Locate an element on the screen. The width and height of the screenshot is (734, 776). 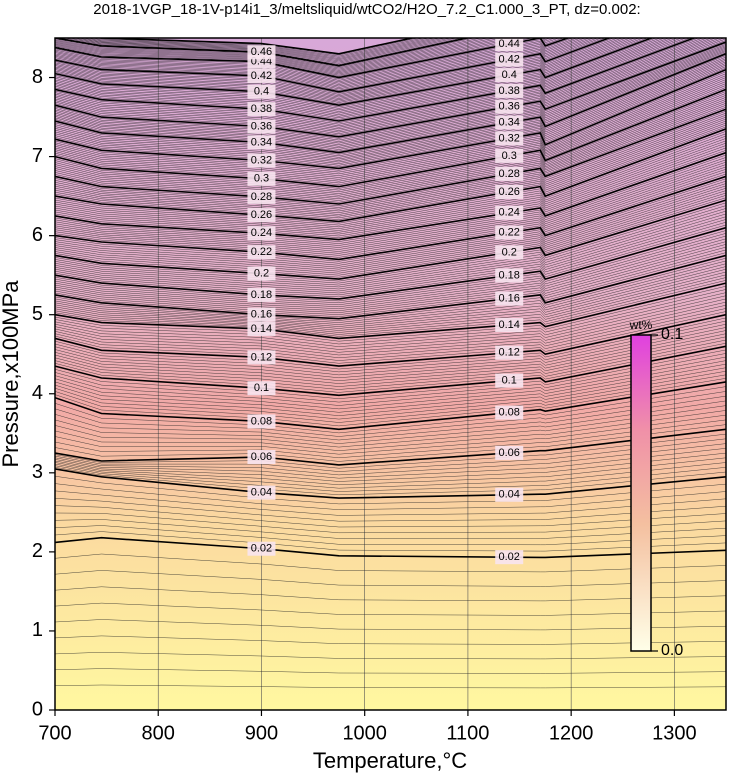
contour-label: 0.36 is located at coordinates (261, 126).